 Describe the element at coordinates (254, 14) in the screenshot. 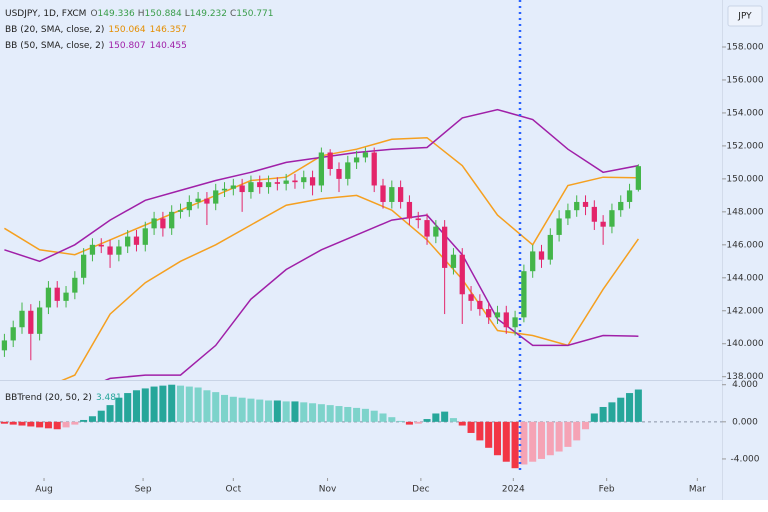

I see `ohlc-value: 150.771` at that location.